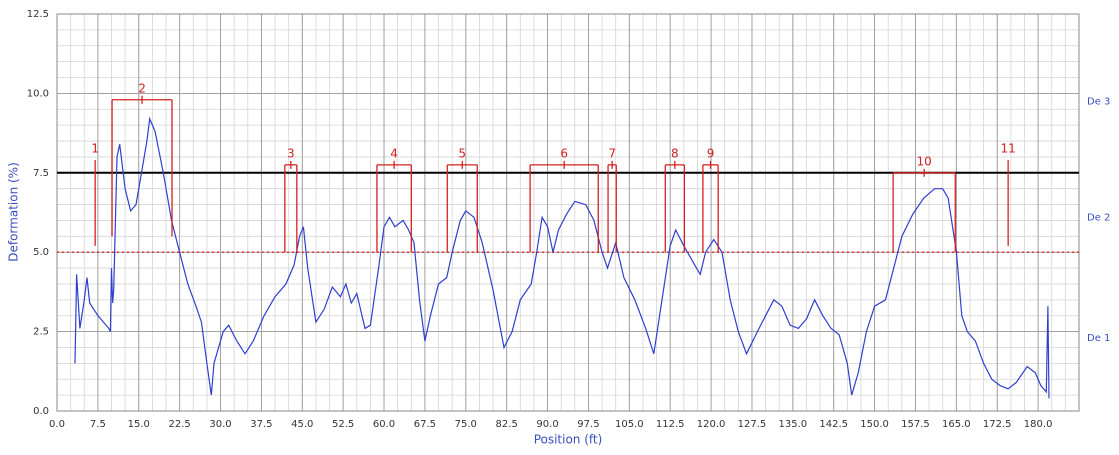 This screenshot has width=1119, height=455. I want to click on x-tick-label: 165.0, so click(956, 424).